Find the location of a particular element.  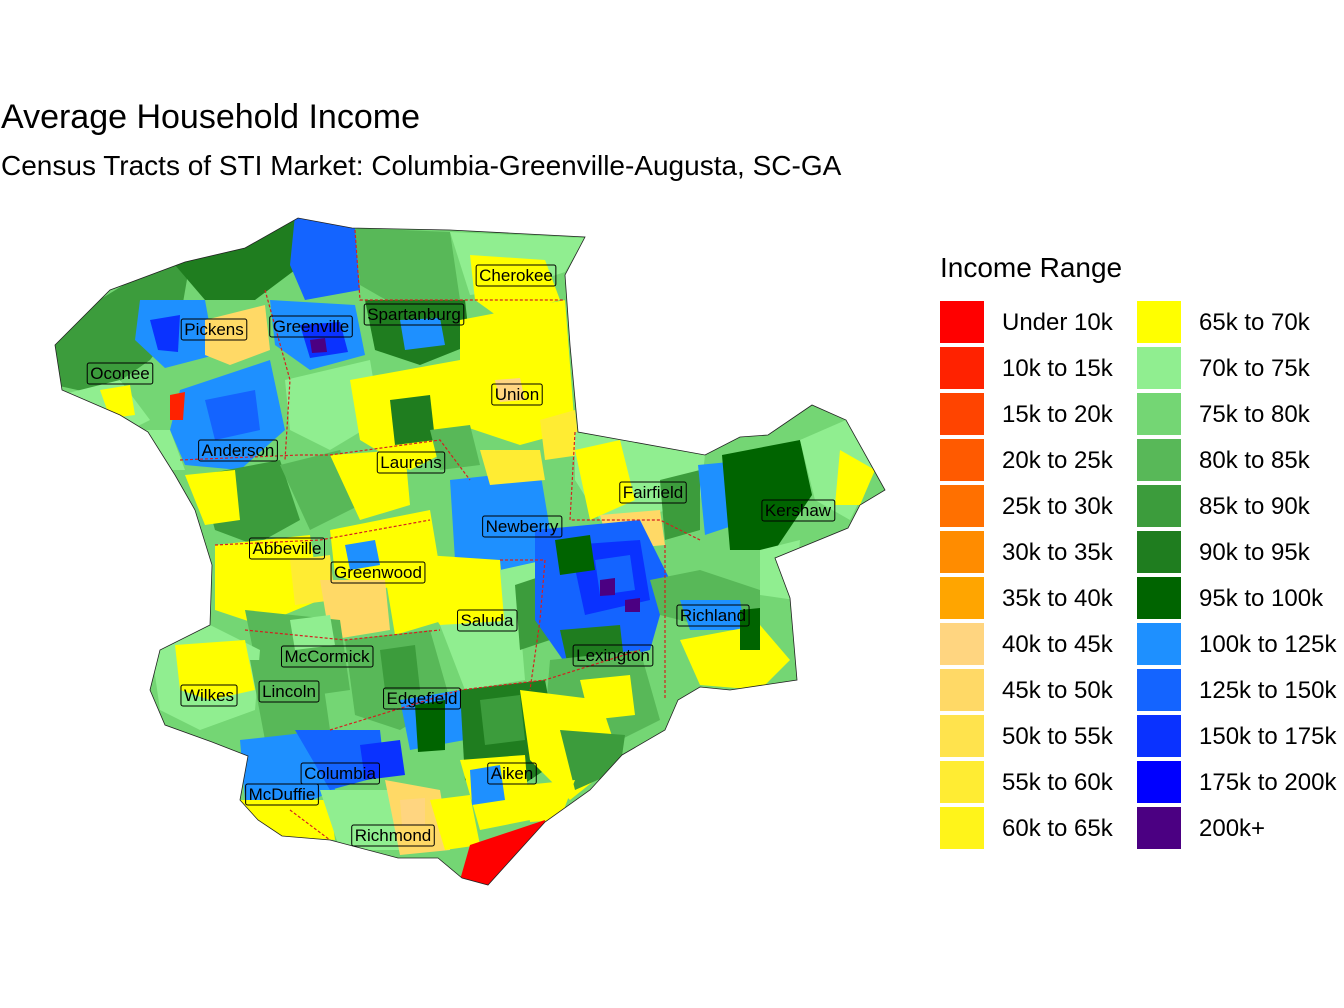

county-label: Anderson is located at coordinates (238, 450).